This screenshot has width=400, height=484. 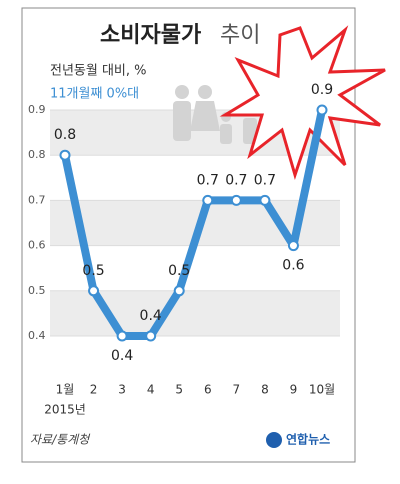 I want to click on x-tick-label: 4, so click(x=151, y=390).